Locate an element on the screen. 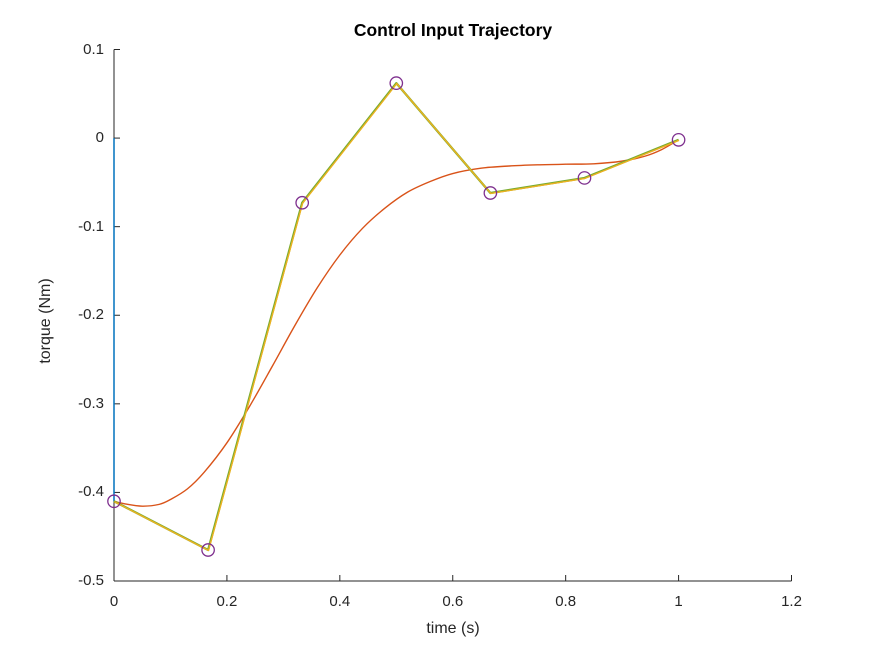 This screenshot has width=875, height=656. x-tick-label: 0 is located at coordinates (114, 601).